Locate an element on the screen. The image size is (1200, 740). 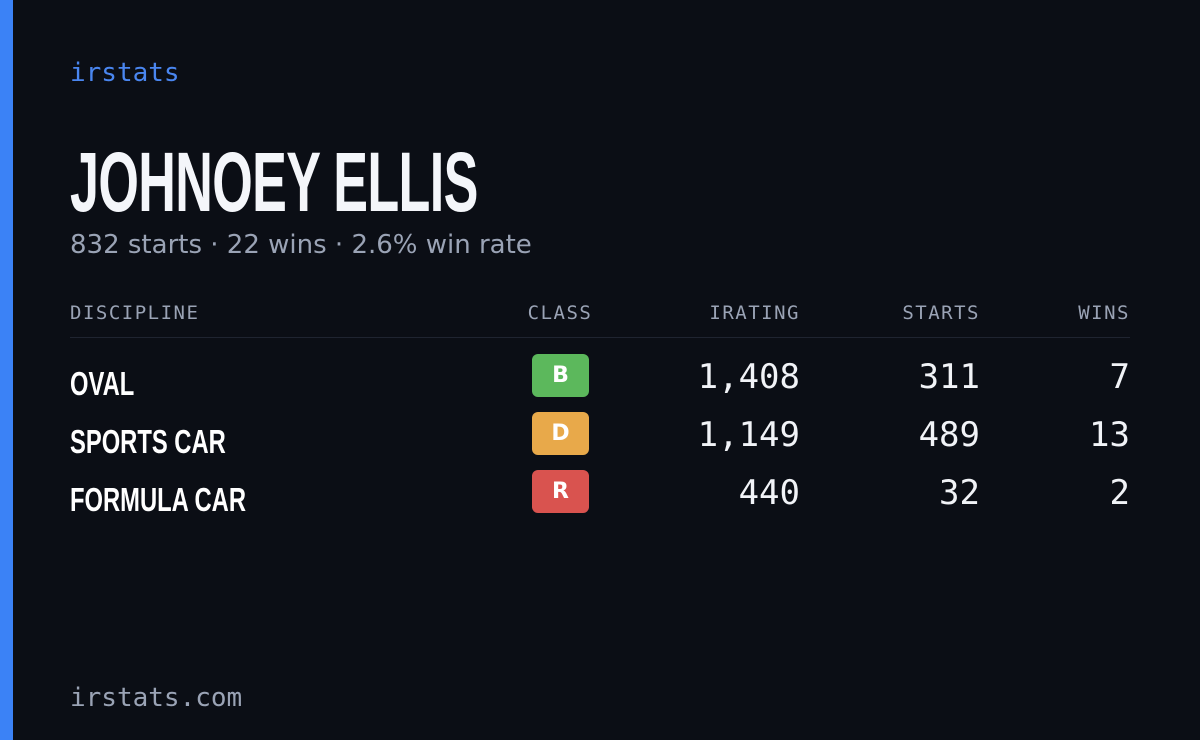
discipline: OVAL is located at coordinates (102, 383).